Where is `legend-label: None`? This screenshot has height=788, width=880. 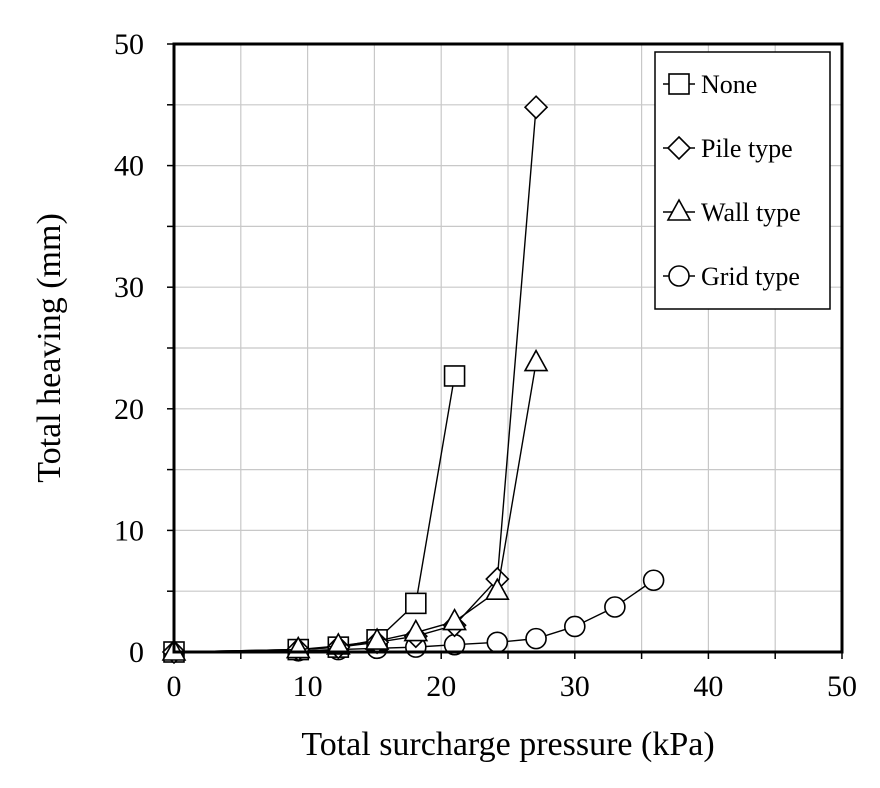
legend-label: None is located at coordinates (729, 84).